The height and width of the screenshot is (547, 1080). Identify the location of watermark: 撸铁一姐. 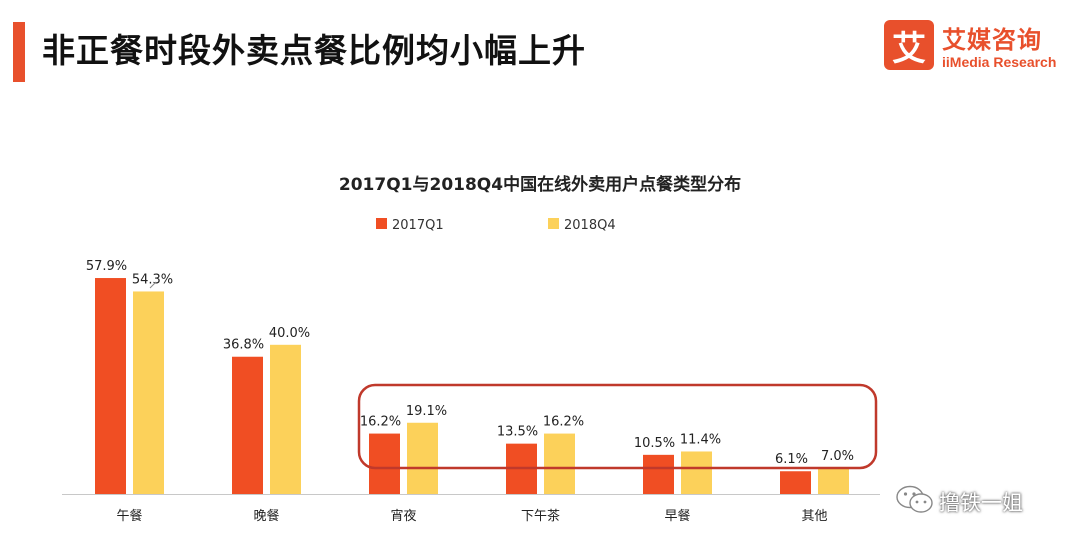
(975, 503).